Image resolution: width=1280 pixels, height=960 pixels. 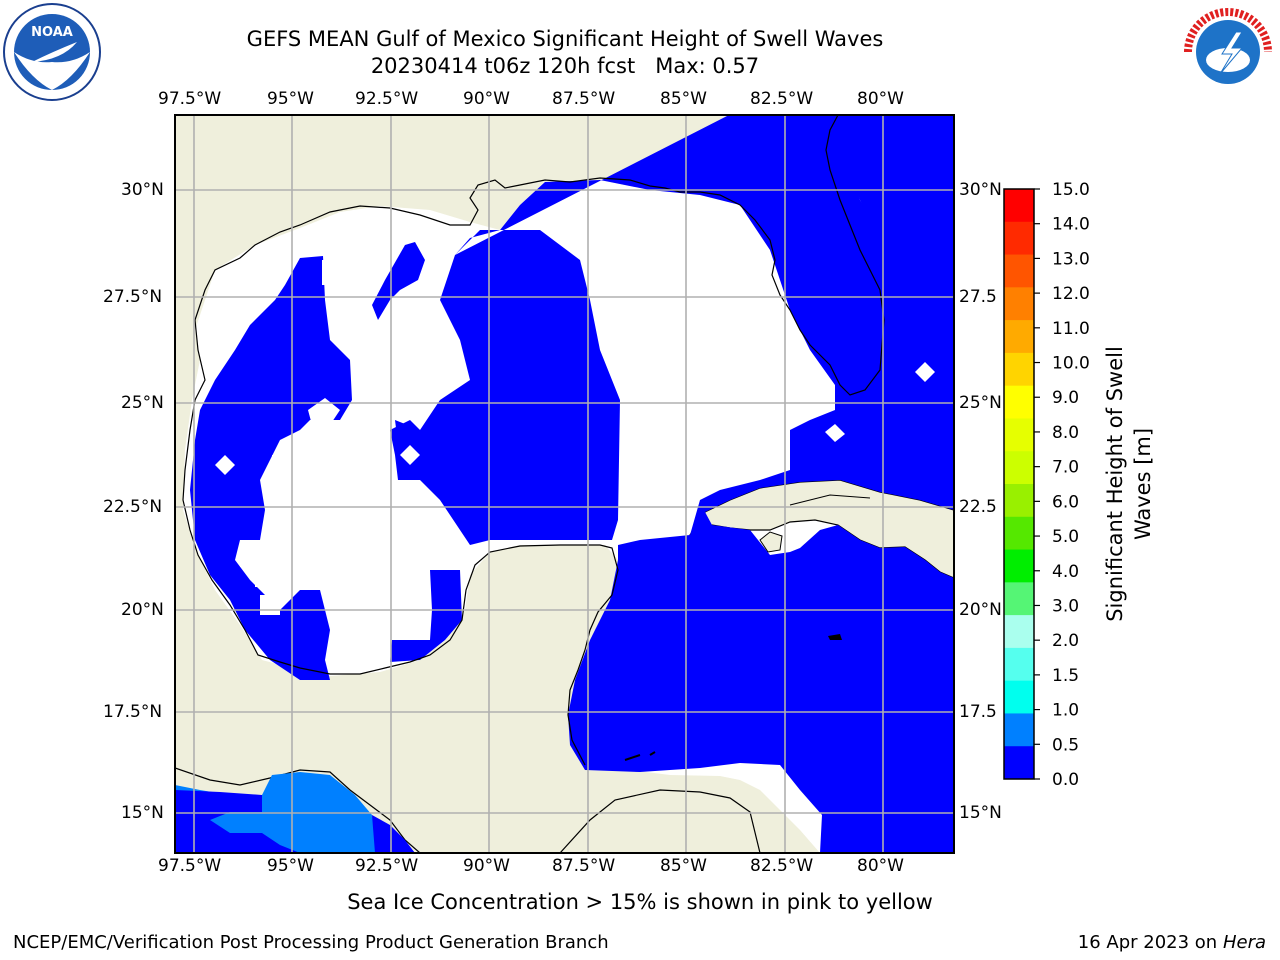 I want to click on lat-tick-right: 15°N, so click(x=980, y=813).